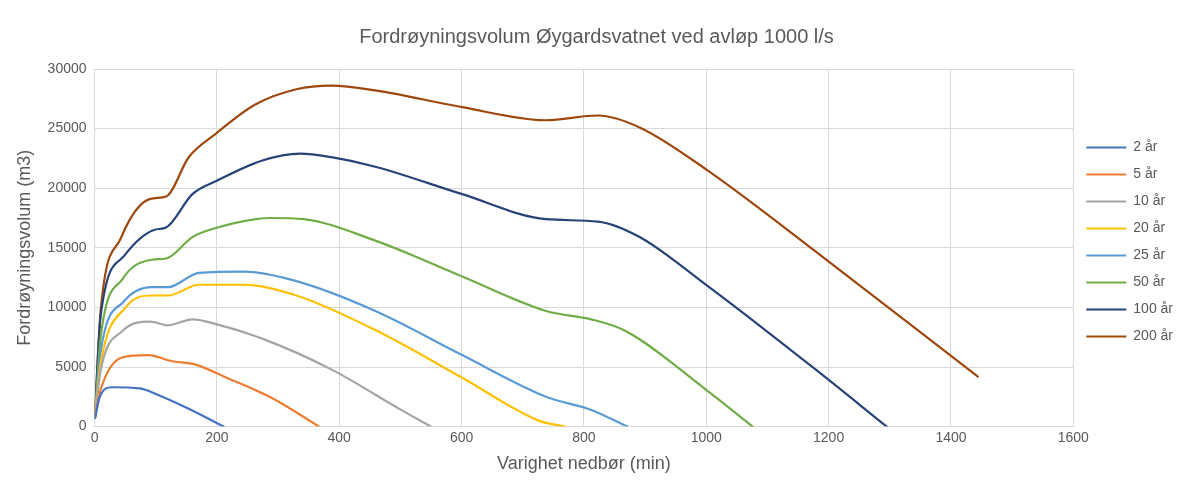  What do you see at coordinates (706, 436) in the screenshot?
I see `x-tick-label: 1000` at bounding box center [706, 436].